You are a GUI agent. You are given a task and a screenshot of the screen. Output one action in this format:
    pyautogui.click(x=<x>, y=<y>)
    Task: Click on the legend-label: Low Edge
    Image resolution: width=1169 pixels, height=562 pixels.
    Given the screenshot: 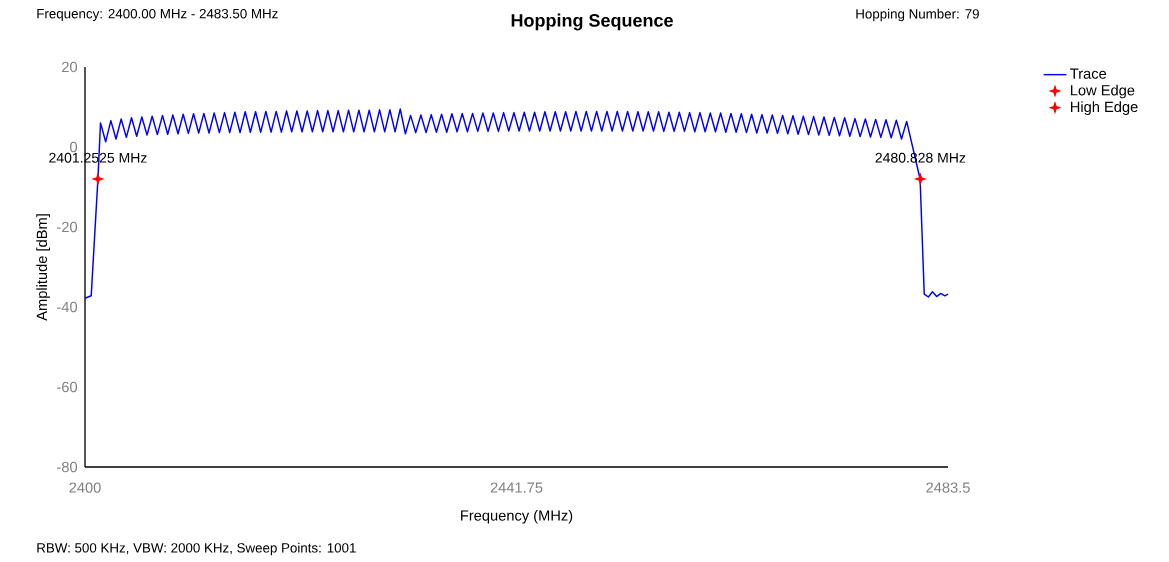 What is the action you would take?
    pyautogui.click(x=1103, y=91)
    